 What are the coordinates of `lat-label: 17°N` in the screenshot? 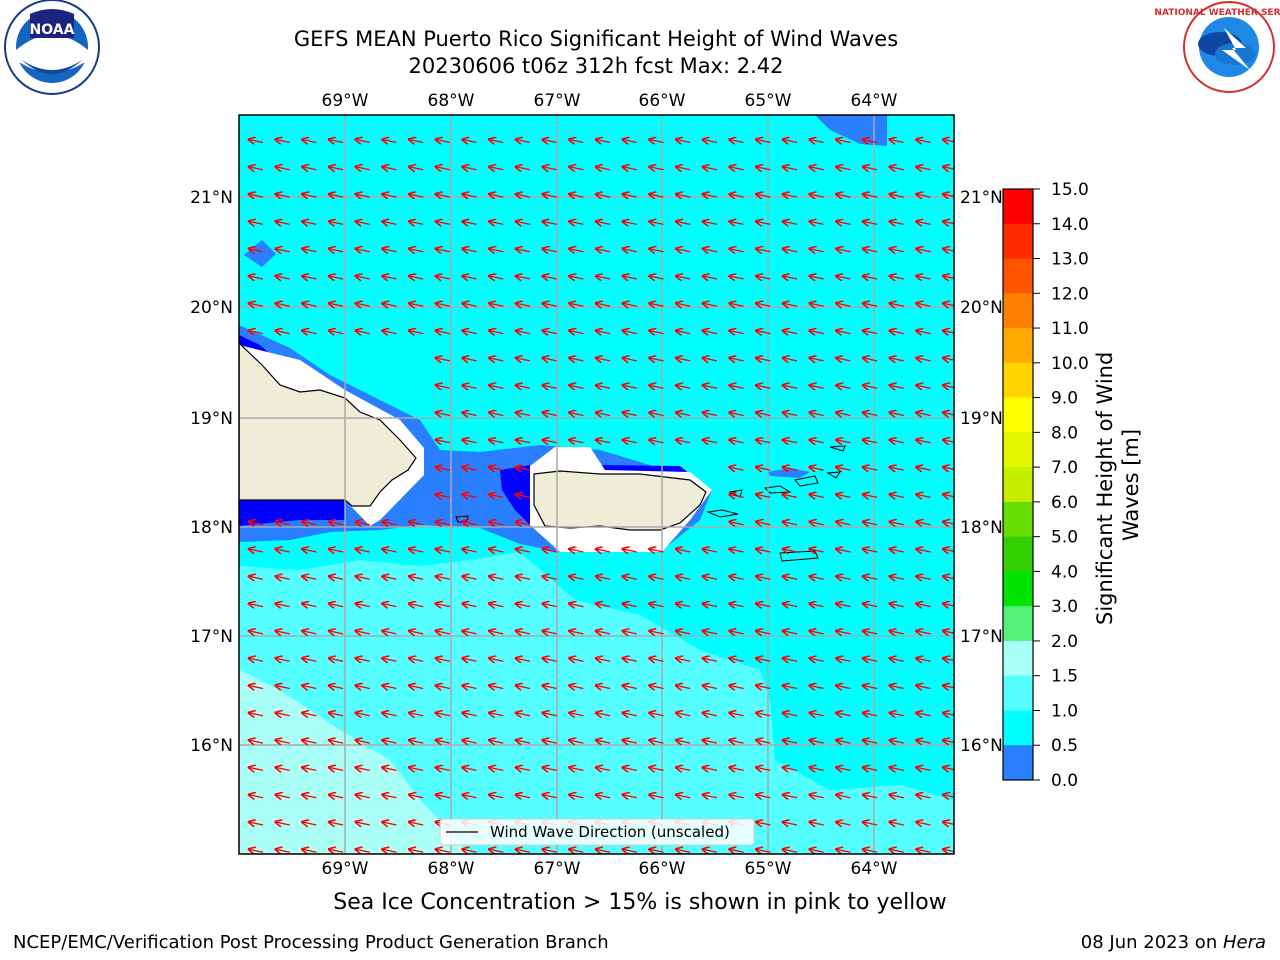 It's located at (211, 637).